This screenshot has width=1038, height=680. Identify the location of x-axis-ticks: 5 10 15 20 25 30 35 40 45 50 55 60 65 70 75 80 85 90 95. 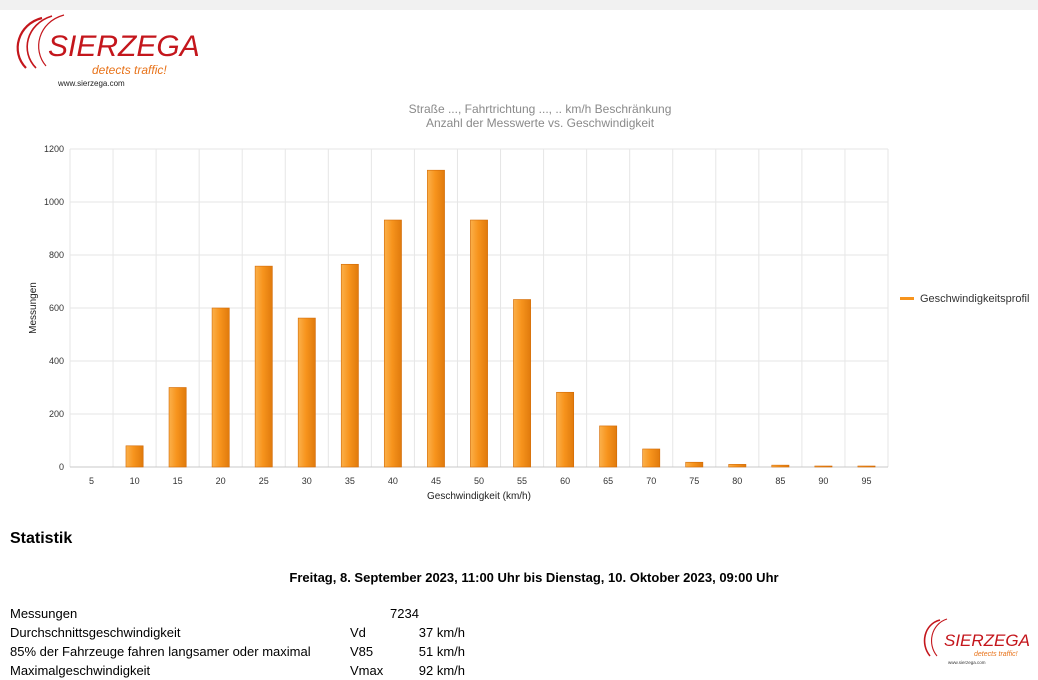
(480, 481).